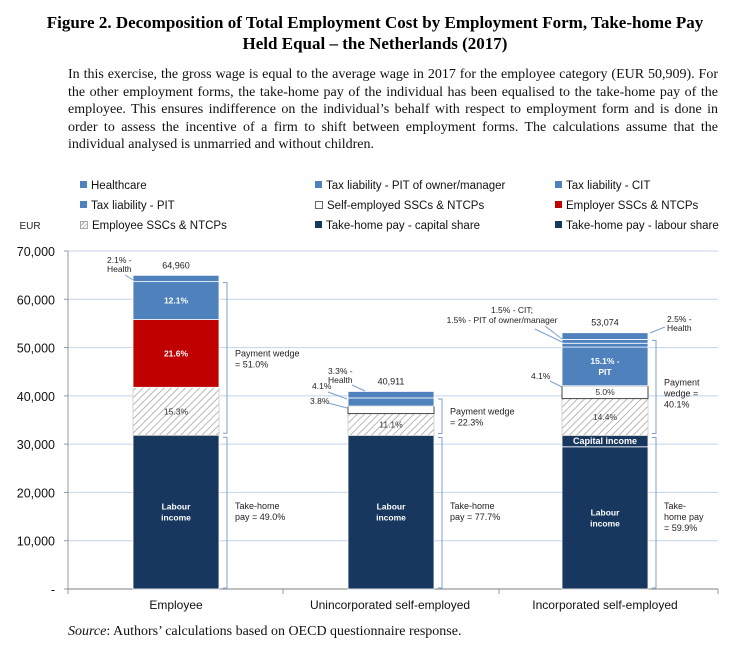 The image size is (750, 655). What do you see at coordinates (36, 493) in the screenshot?
I see `y-tick-label: 20,000` at bounding box center [36, 493].